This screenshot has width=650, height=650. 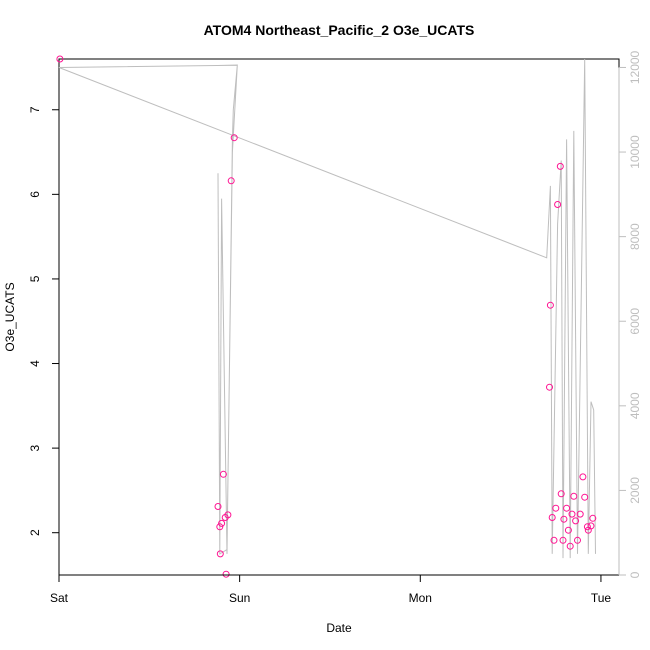 What do you see at coordinates (601, 598) in the screenshot?
I see `x-tick-label: Tue` at bounding box center [601, 598].